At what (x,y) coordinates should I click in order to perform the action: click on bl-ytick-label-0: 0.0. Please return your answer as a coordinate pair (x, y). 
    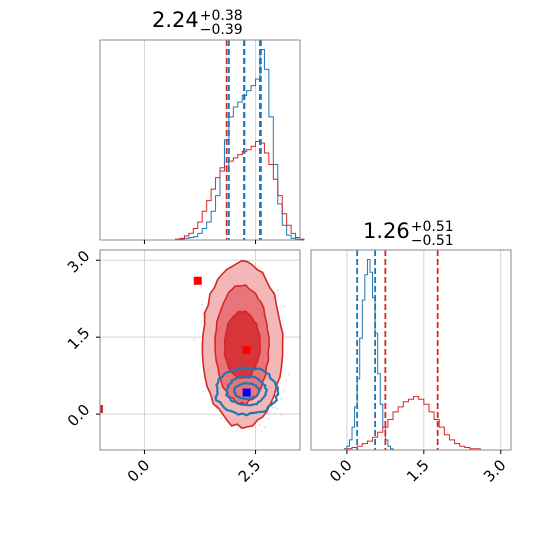
    Looking at the image, I should click on (79, 416).